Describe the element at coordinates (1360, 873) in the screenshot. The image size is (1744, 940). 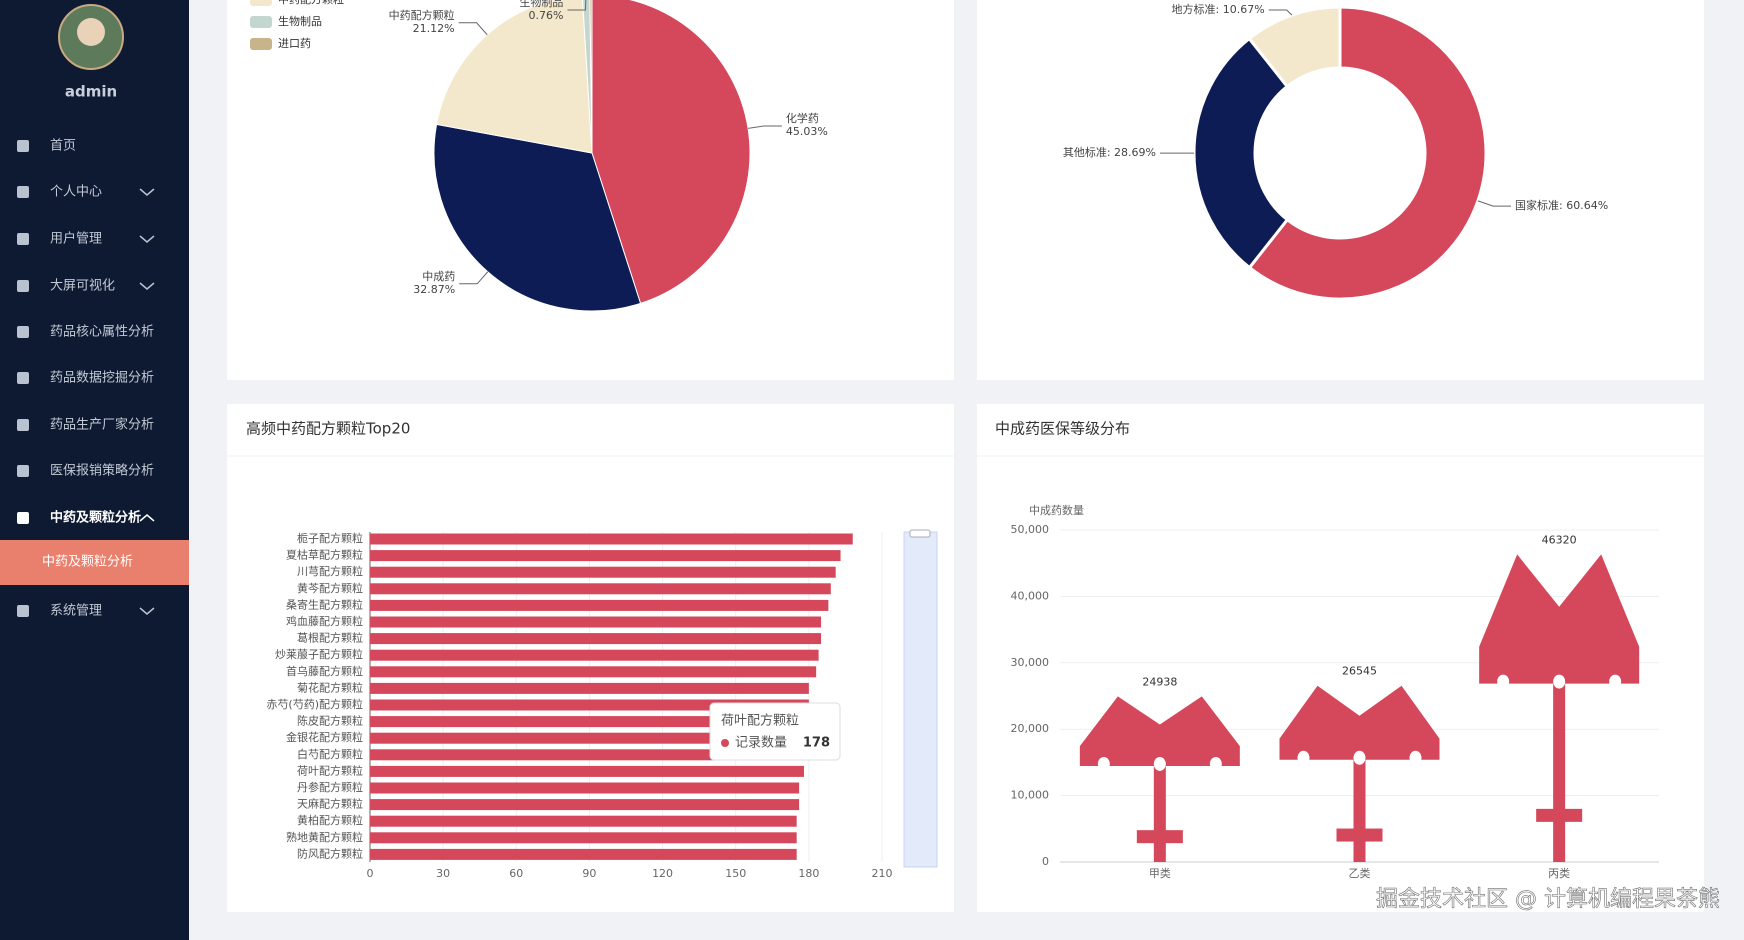
I see `x-tick-label: 乙类` at that location.